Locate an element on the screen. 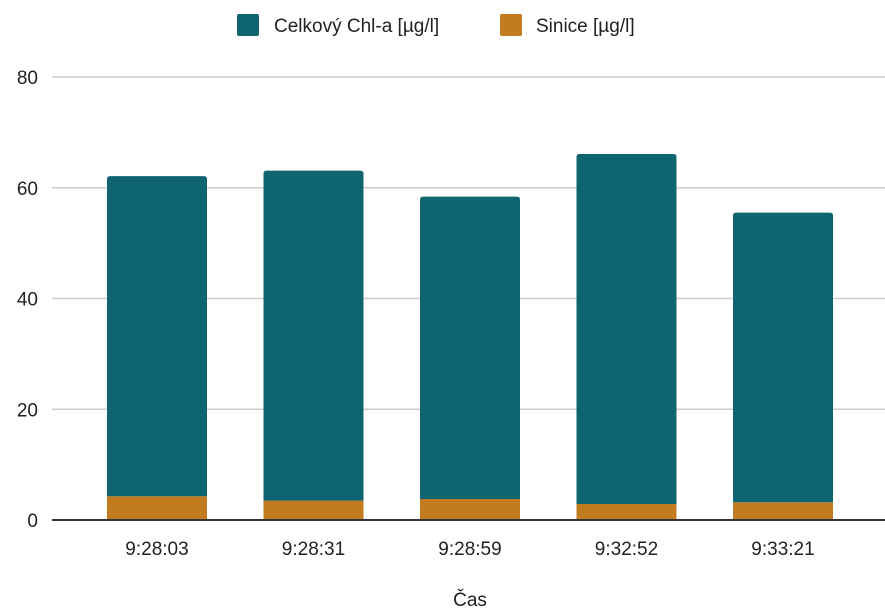 This screenshot has height=616, width=885. y-tick-label: 0 is located at coordinates (32, 521).